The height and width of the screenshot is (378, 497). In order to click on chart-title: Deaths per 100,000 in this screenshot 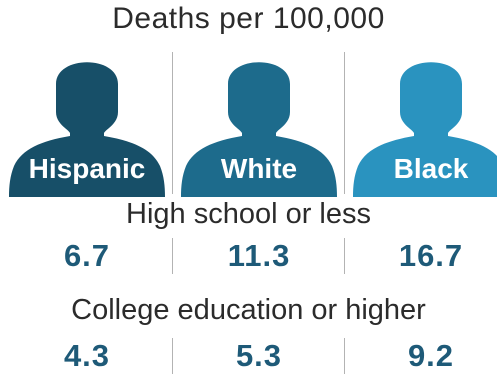, I will do `click(248, 18)`.